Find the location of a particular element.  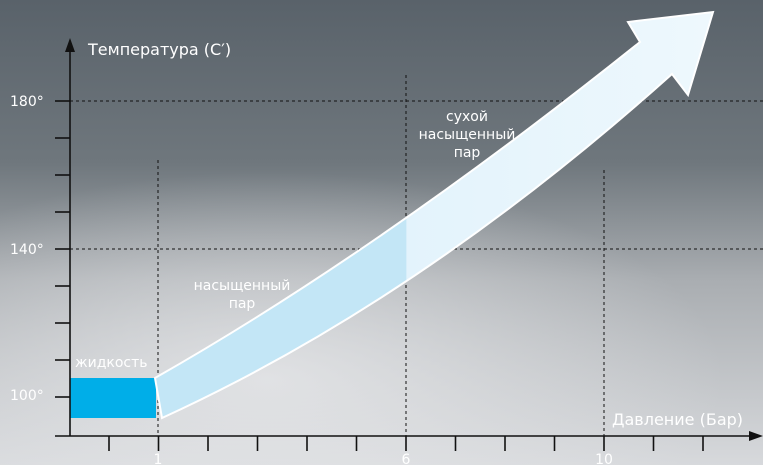

liquid-box is located at coordinates (113, 398).